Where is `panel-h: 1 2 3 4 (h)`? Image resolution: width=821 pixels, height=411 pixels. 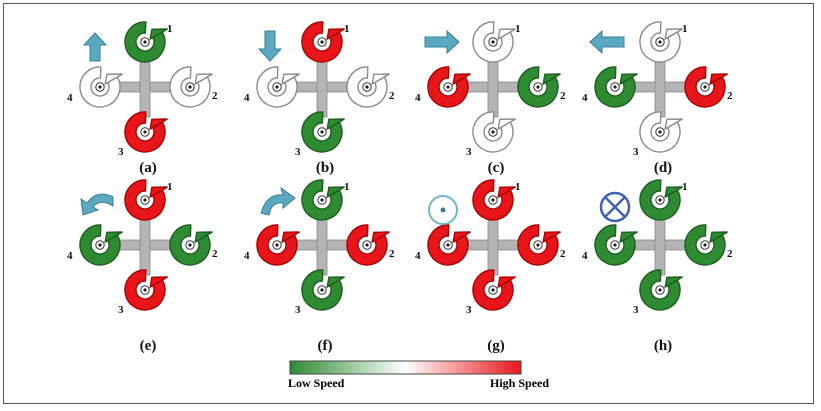
panel-h: 1 2 3 4 (h) is located at coordinates (657, 266).